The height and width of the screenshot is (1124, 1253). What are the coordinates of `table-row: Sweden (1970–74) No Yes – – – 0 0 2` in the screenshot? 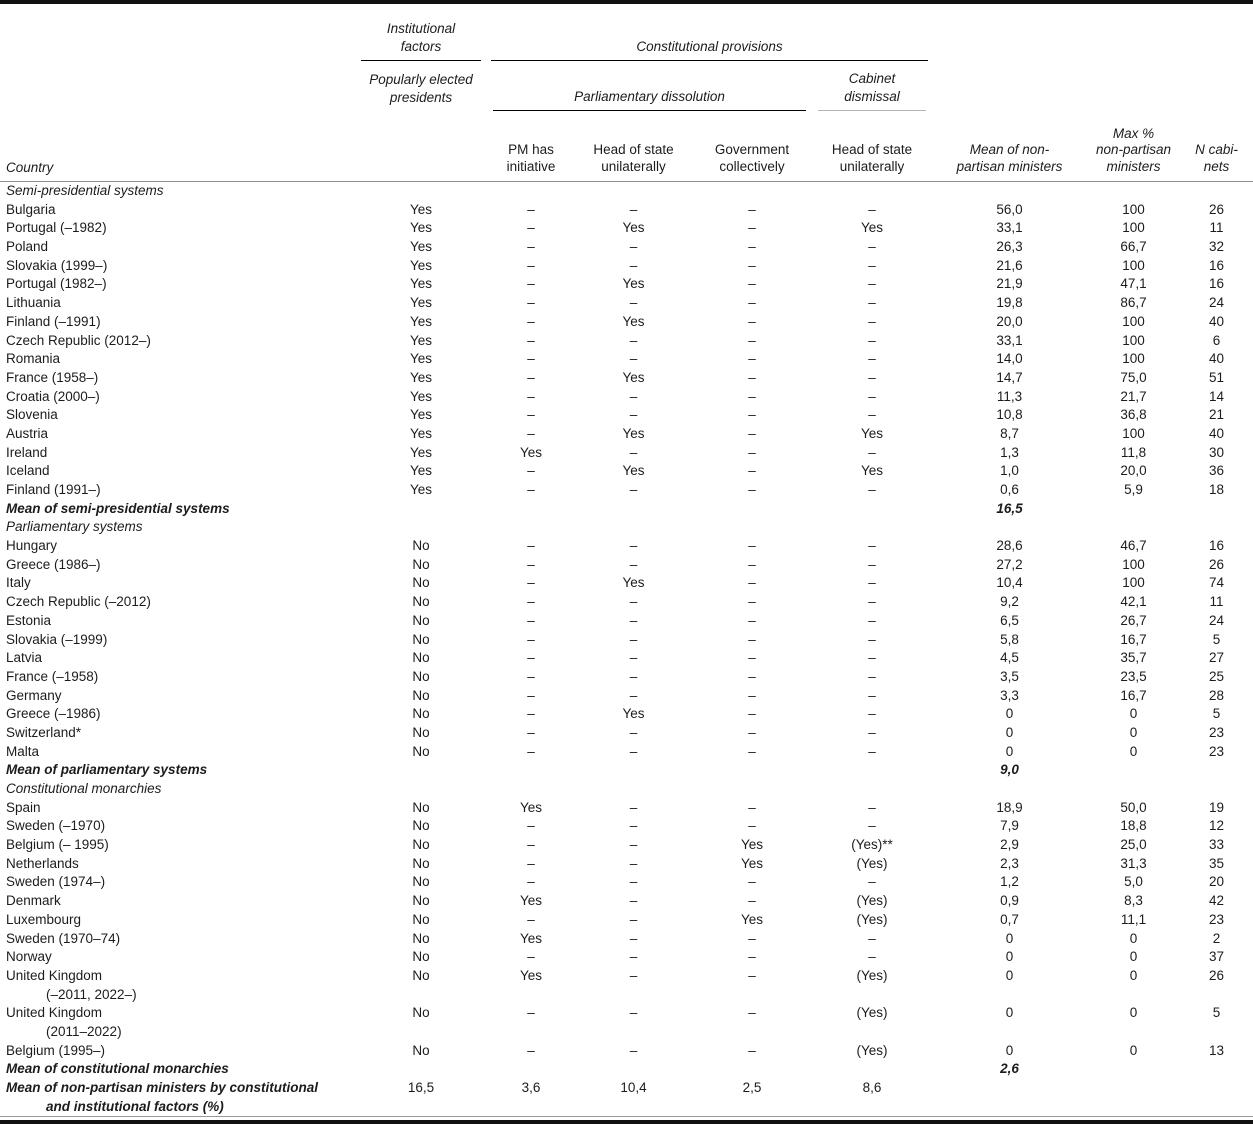 It's located at (626, 939).